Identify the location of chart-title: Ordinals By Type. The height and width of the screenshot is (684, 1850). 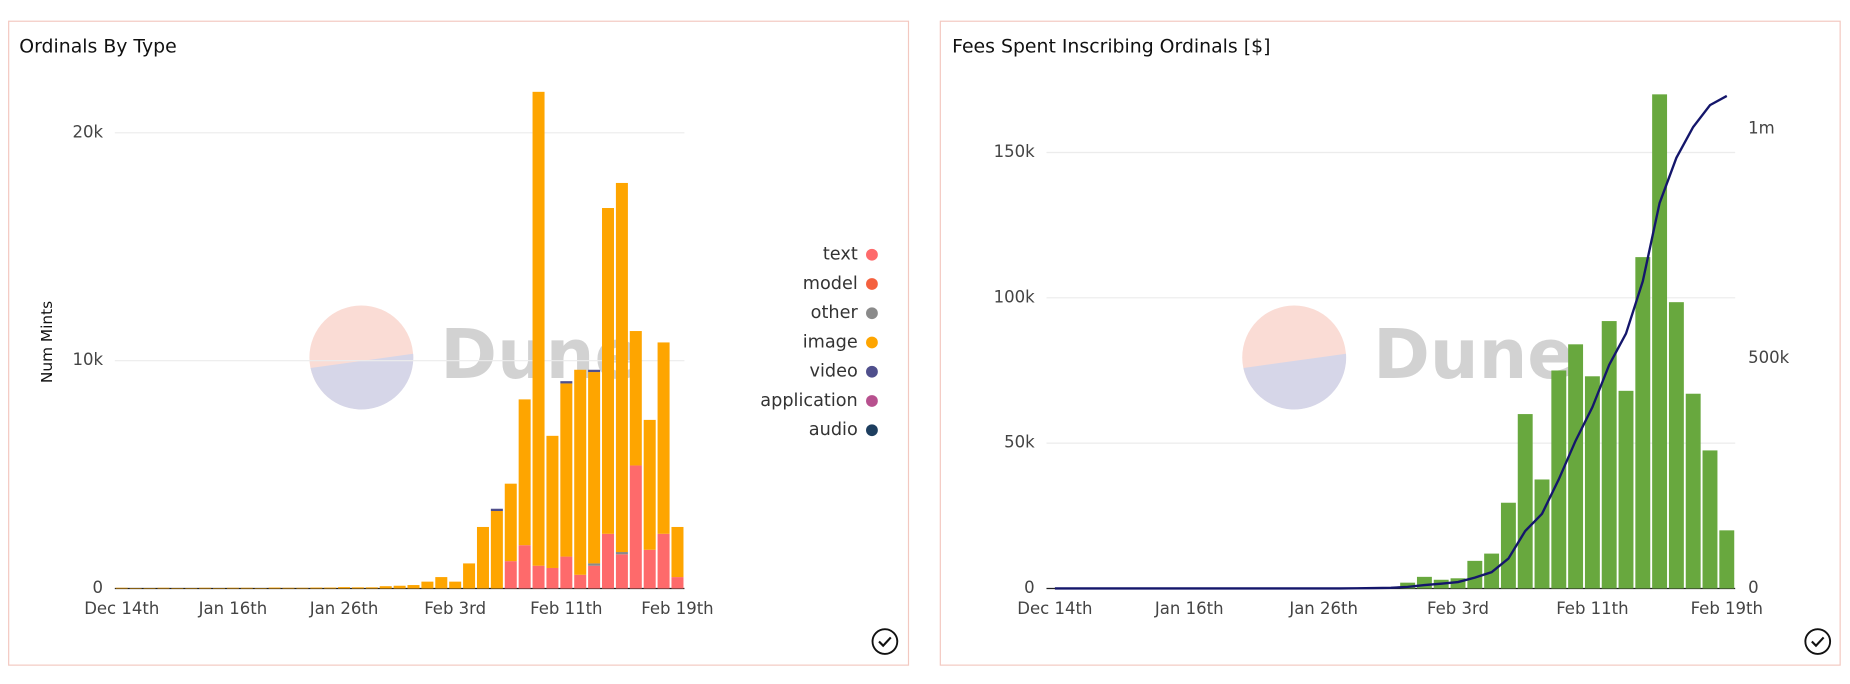
(97, 47).